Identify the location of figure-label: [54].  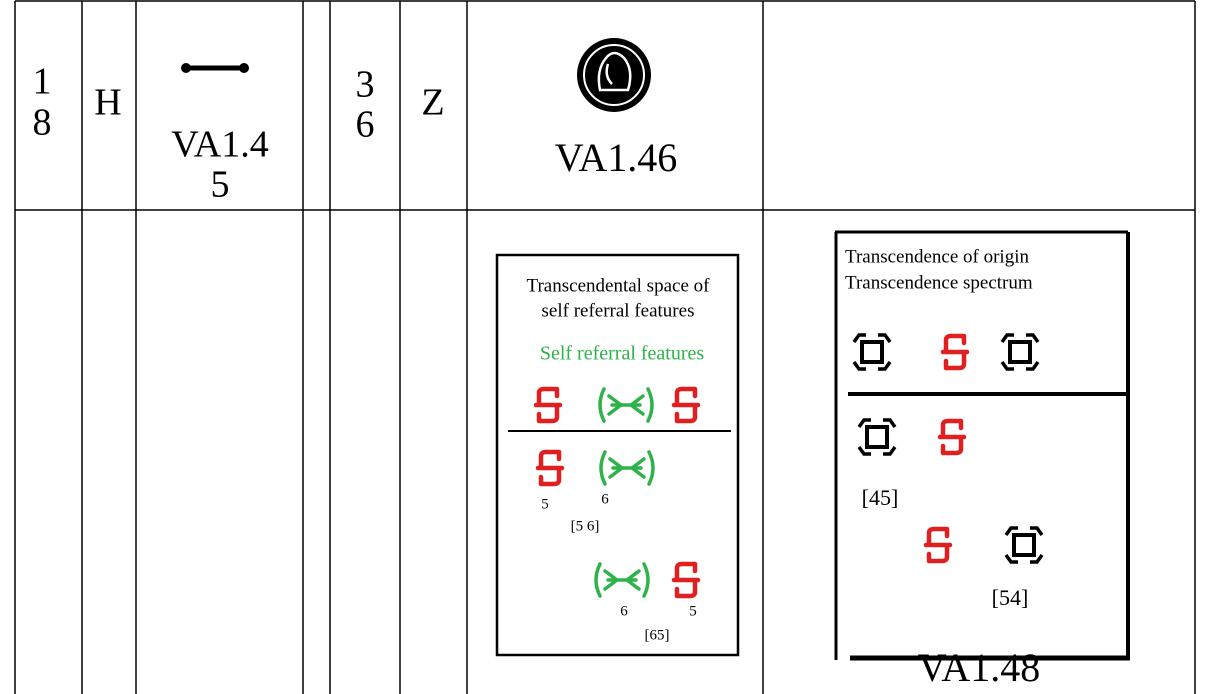
(1010, 597).